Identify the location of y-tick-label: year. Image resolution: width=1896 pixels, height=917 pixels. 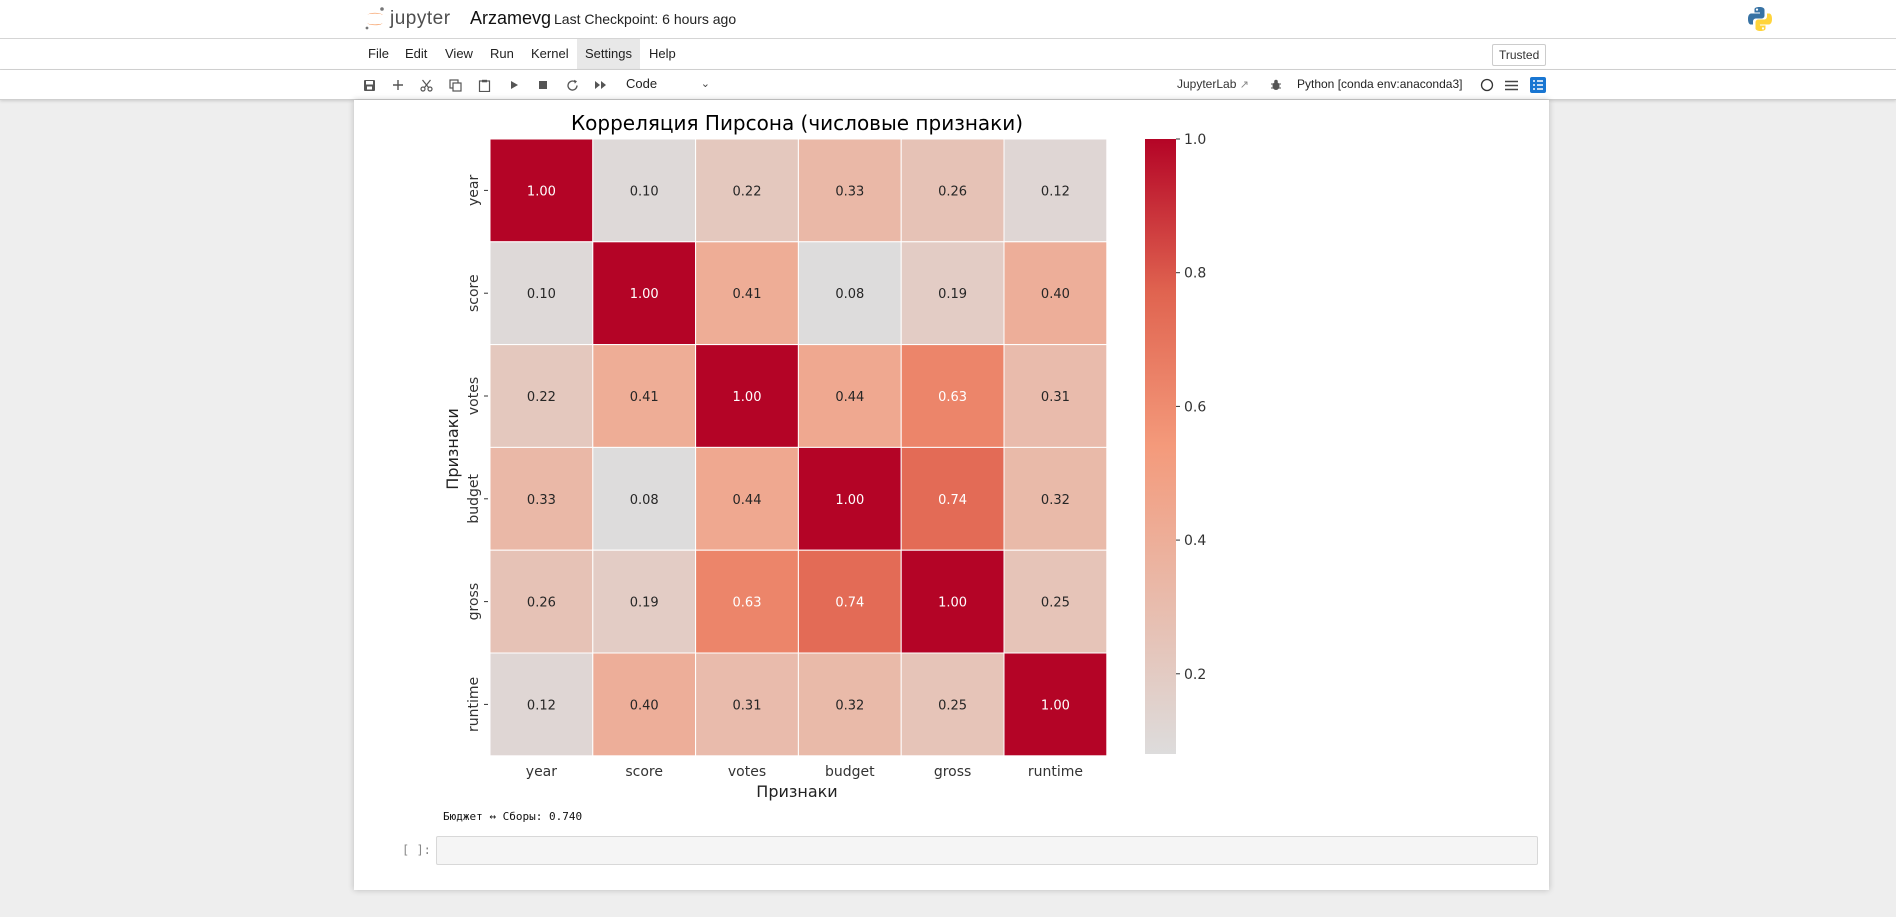
(474, 190).